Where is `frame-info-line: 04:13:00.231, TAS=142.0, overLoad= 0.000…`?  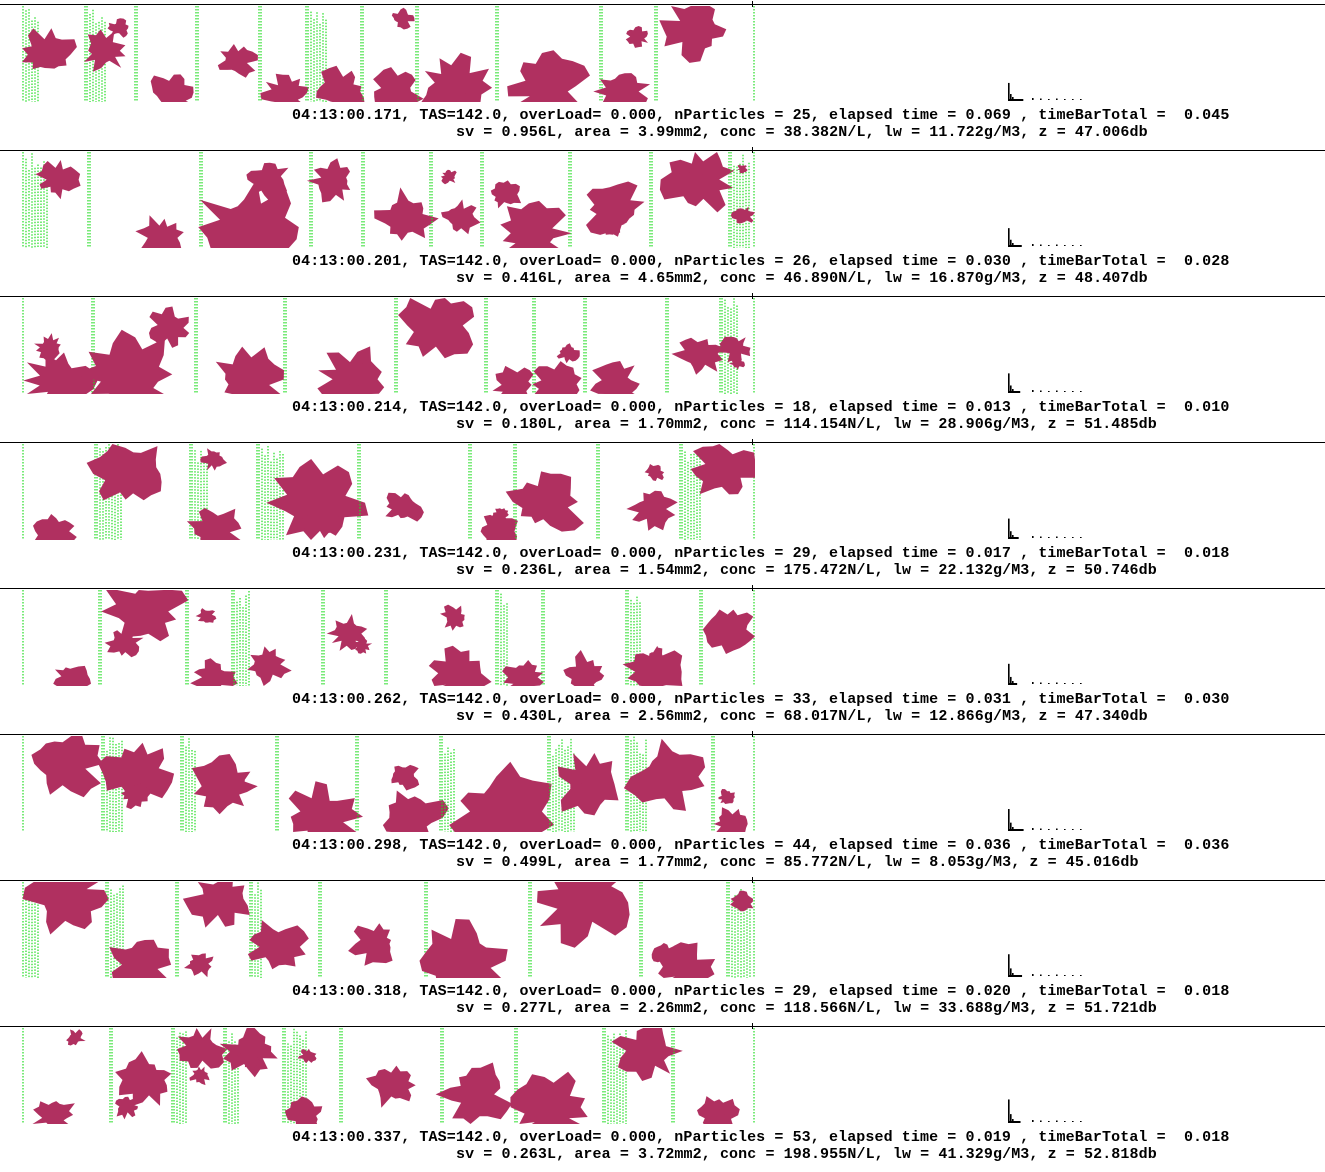
frame-info-line: 04:13:00.231, TAS=142.0, overLoad= 0.000… is located at coordinates (761, 553).